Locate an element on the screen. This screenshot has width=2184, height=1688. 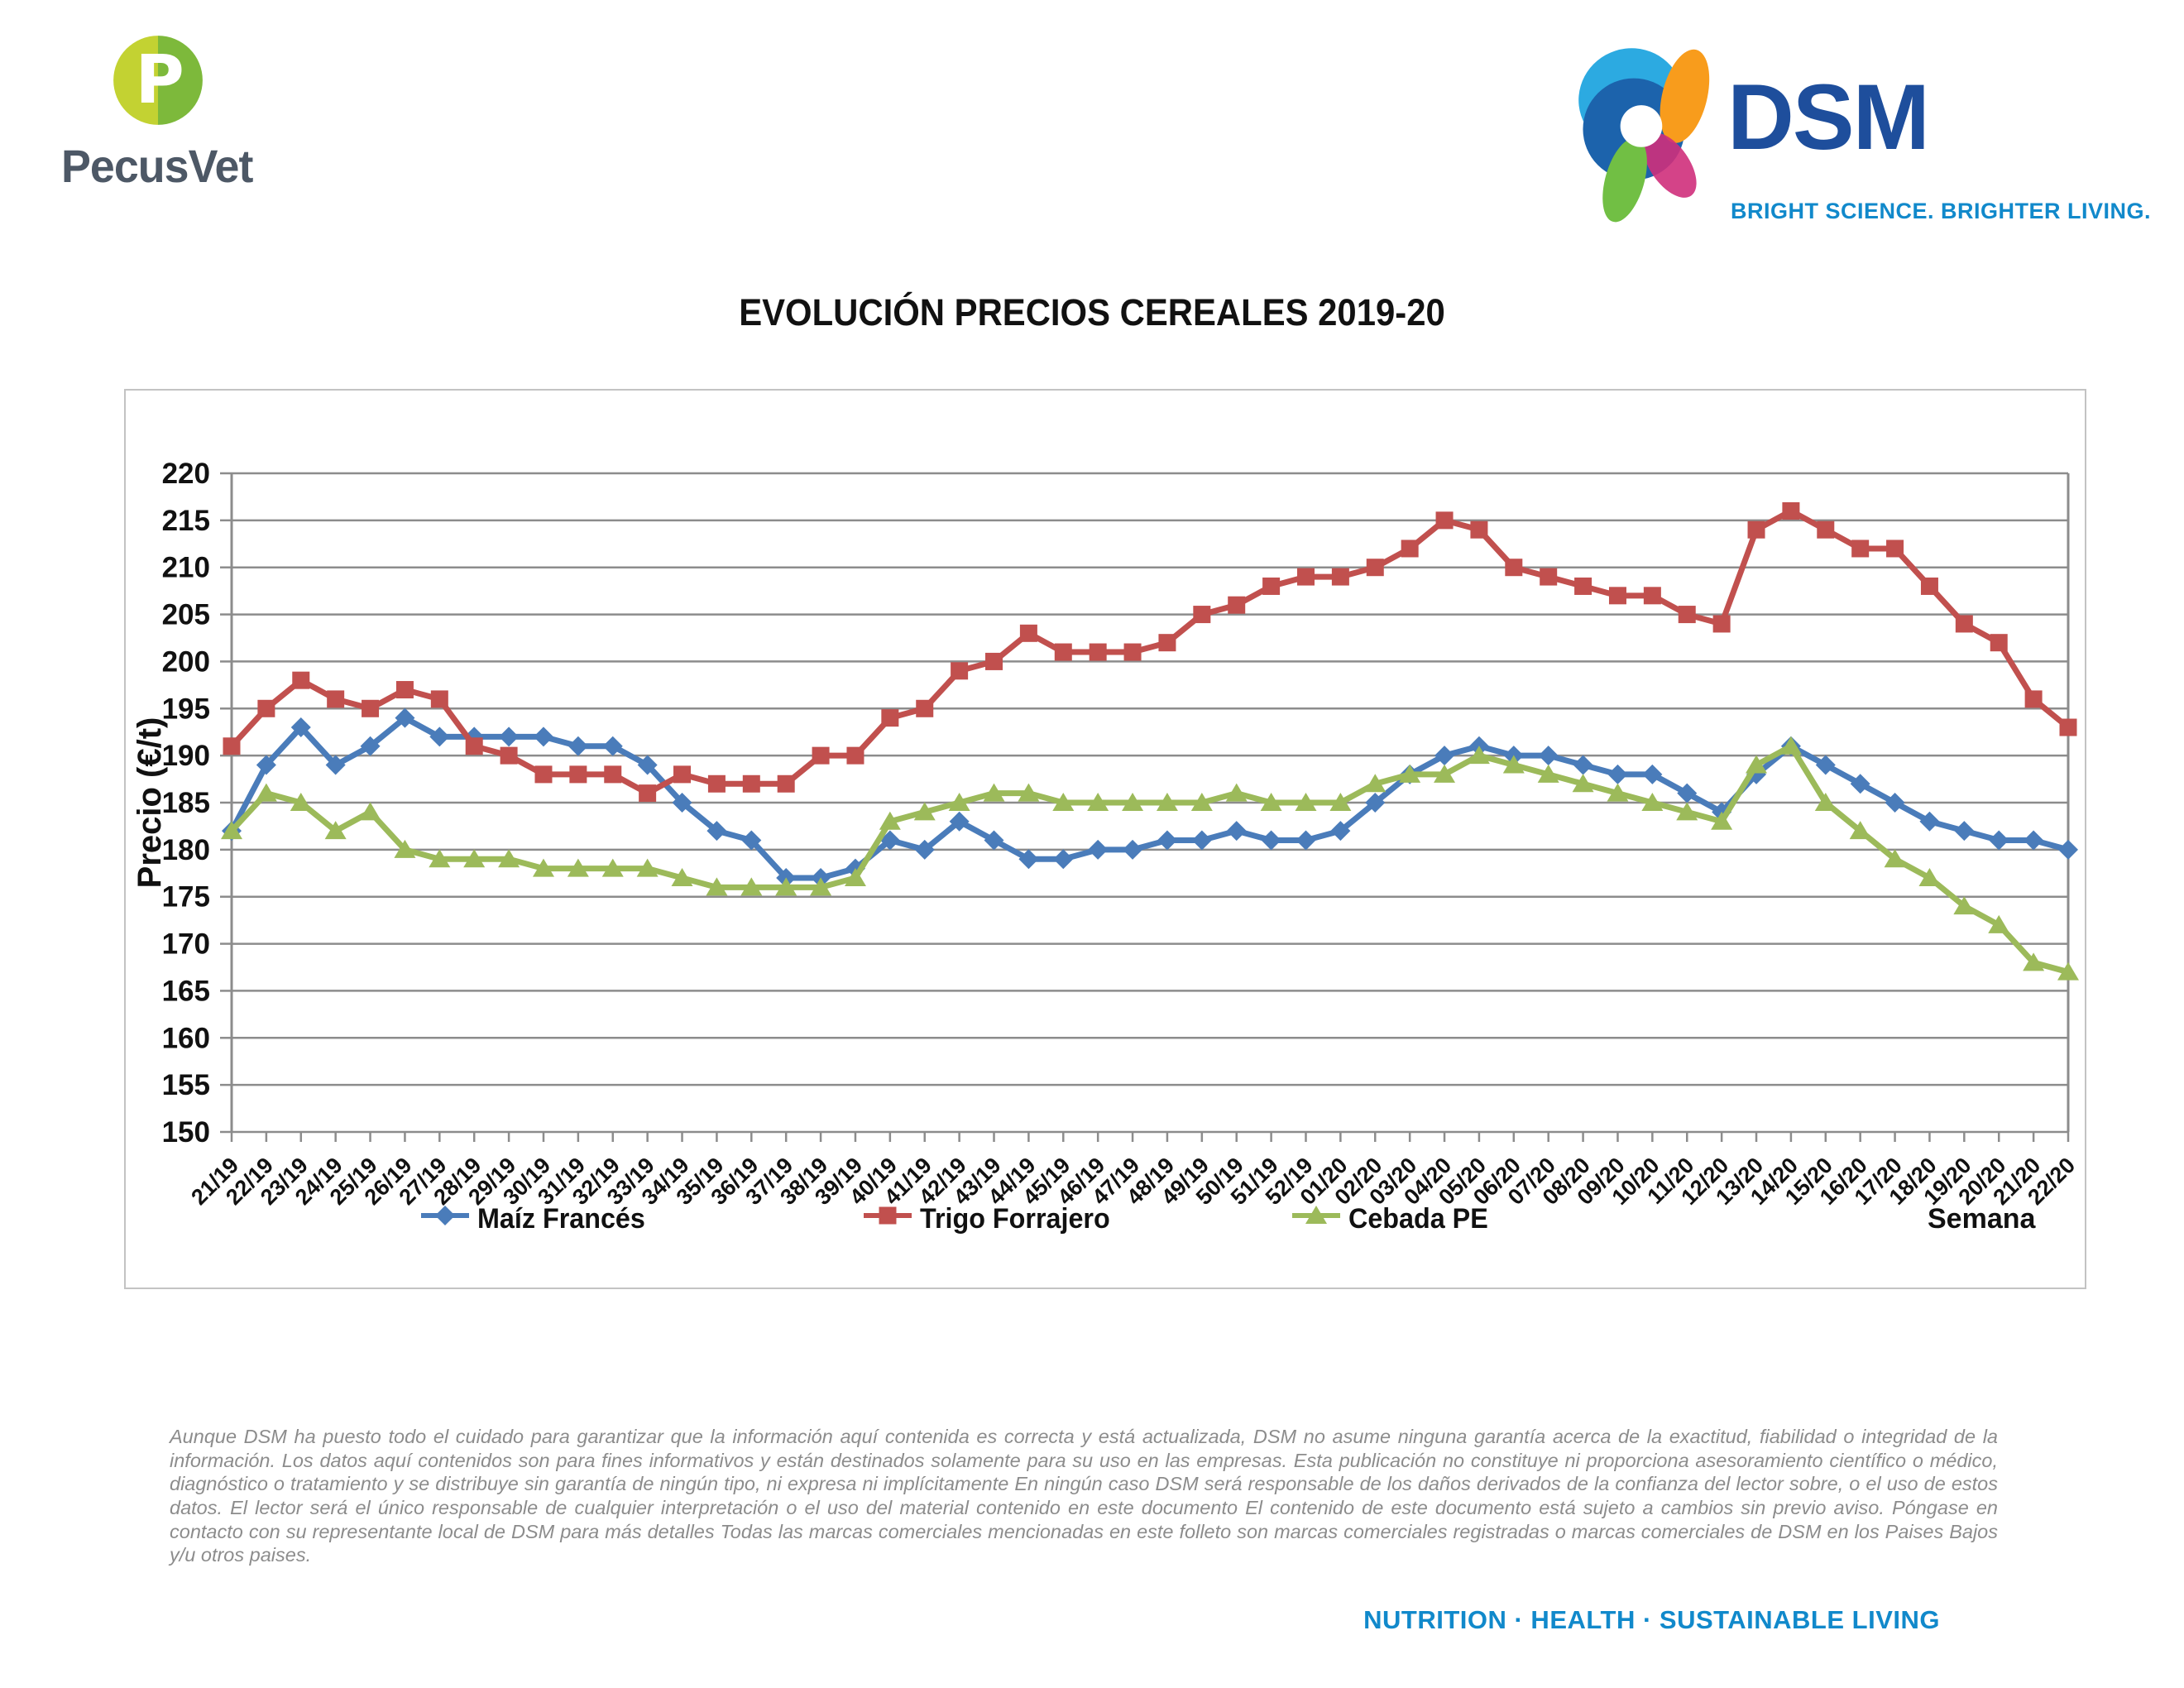
pecusvet-logo-icon: P is located at coordinates (158, 80).